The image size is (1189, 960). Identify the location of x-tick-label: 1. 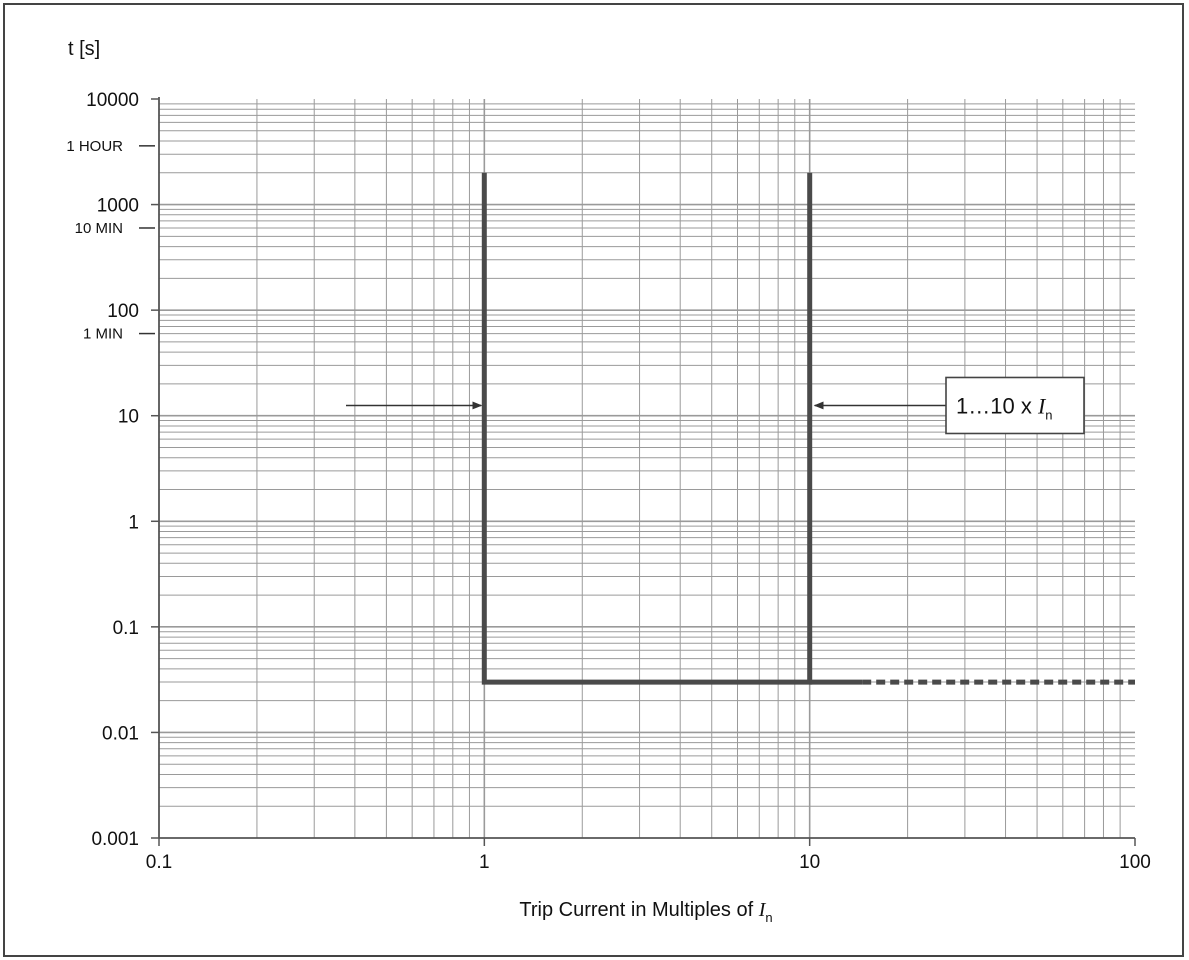
(484, 862).